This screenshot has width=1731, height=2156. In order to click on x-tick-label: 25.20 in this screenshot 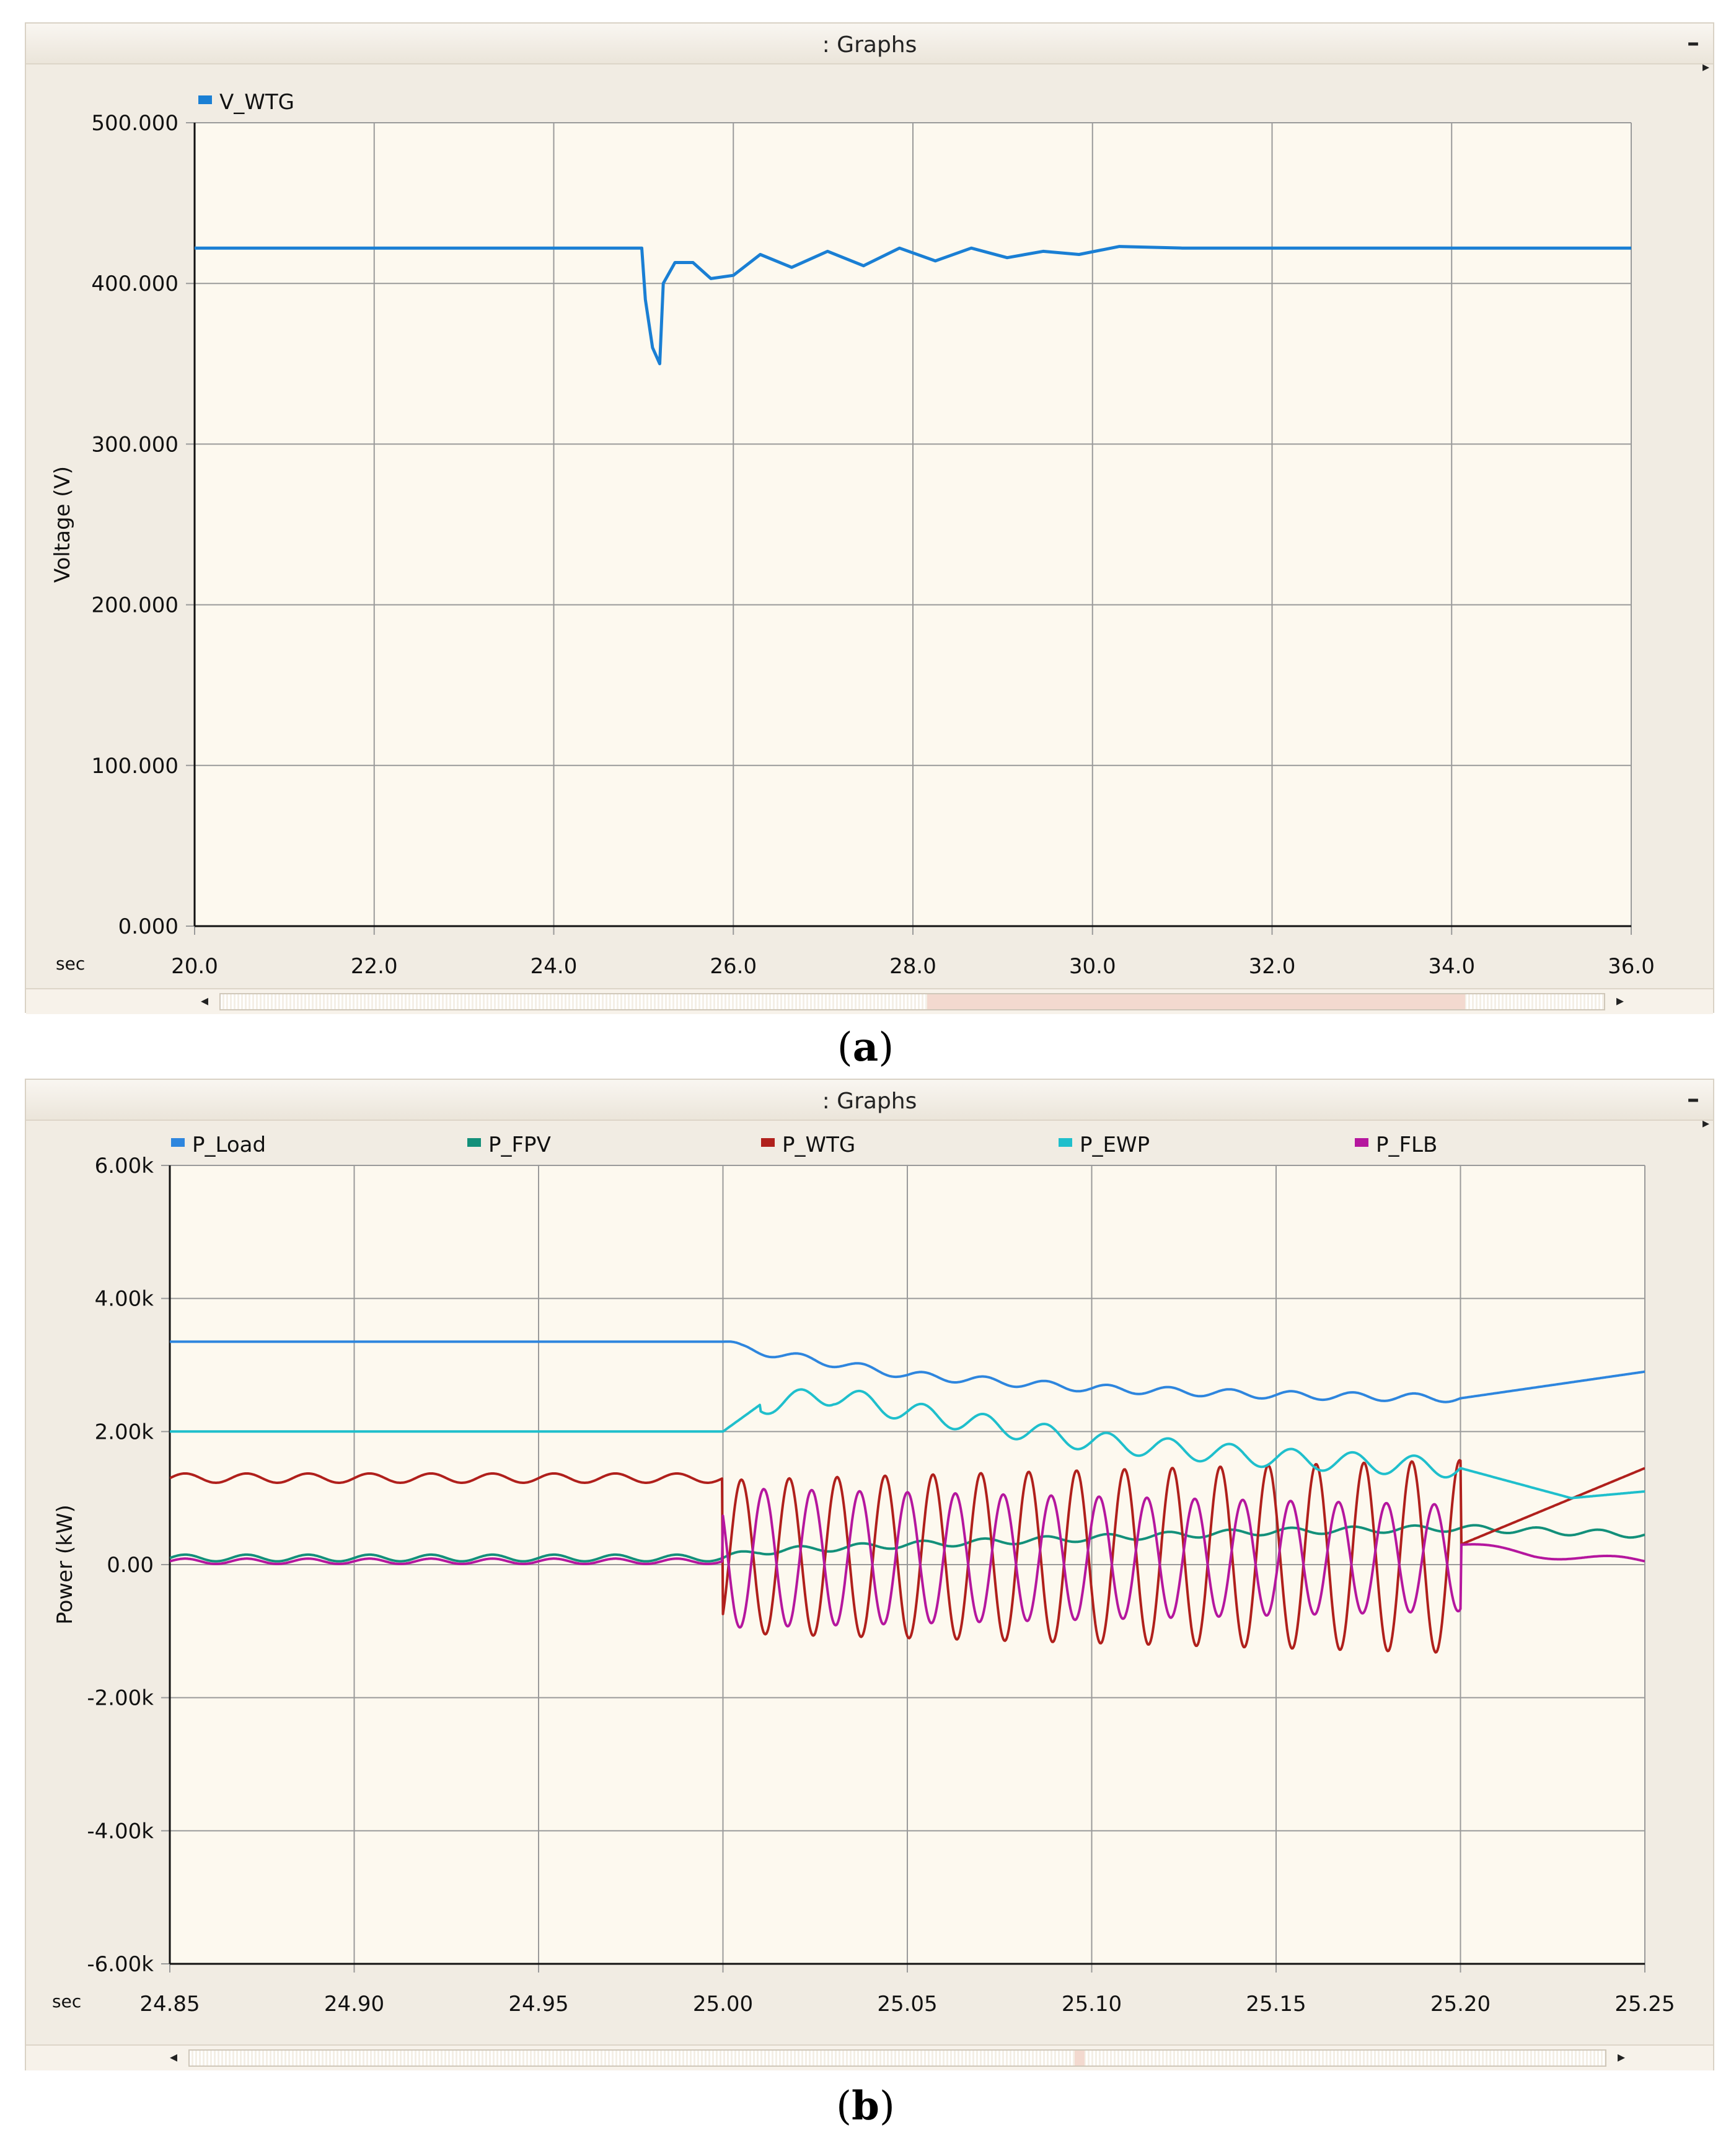, I will do `click(1460, 2005)`.